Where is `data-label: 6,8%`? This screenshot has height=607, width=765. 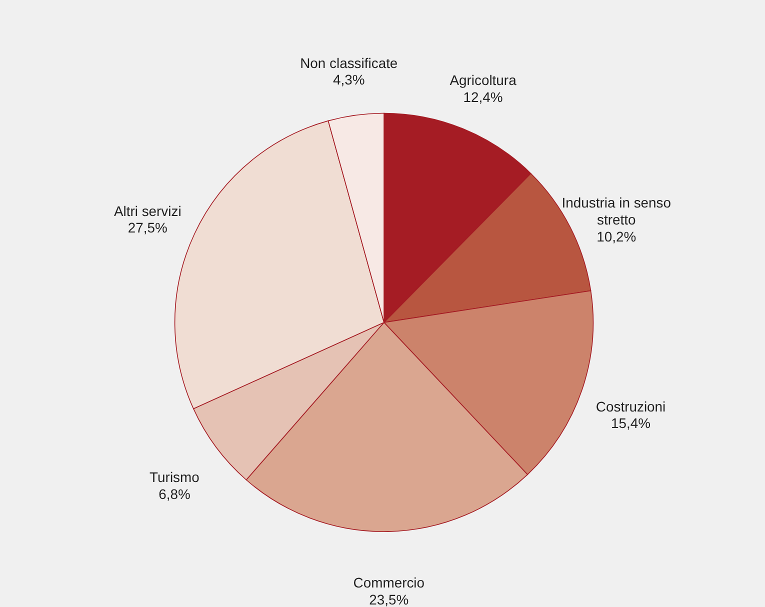 data-label: 6,8% is located at coordinates (174, 494).